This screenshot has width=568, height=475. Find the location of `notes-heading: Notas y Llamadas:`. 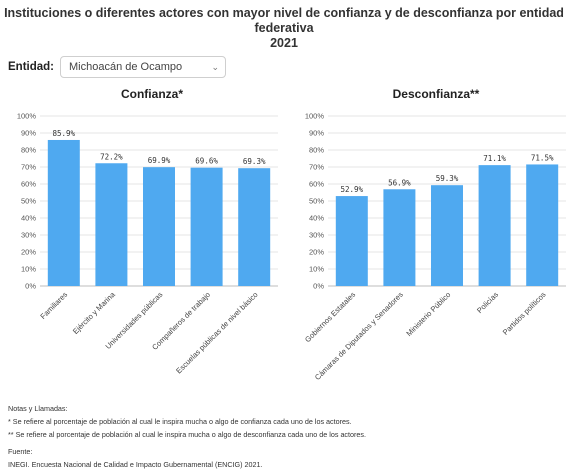

notes-heading: Notas y Llamadas: is located at coordinates (286, 408).